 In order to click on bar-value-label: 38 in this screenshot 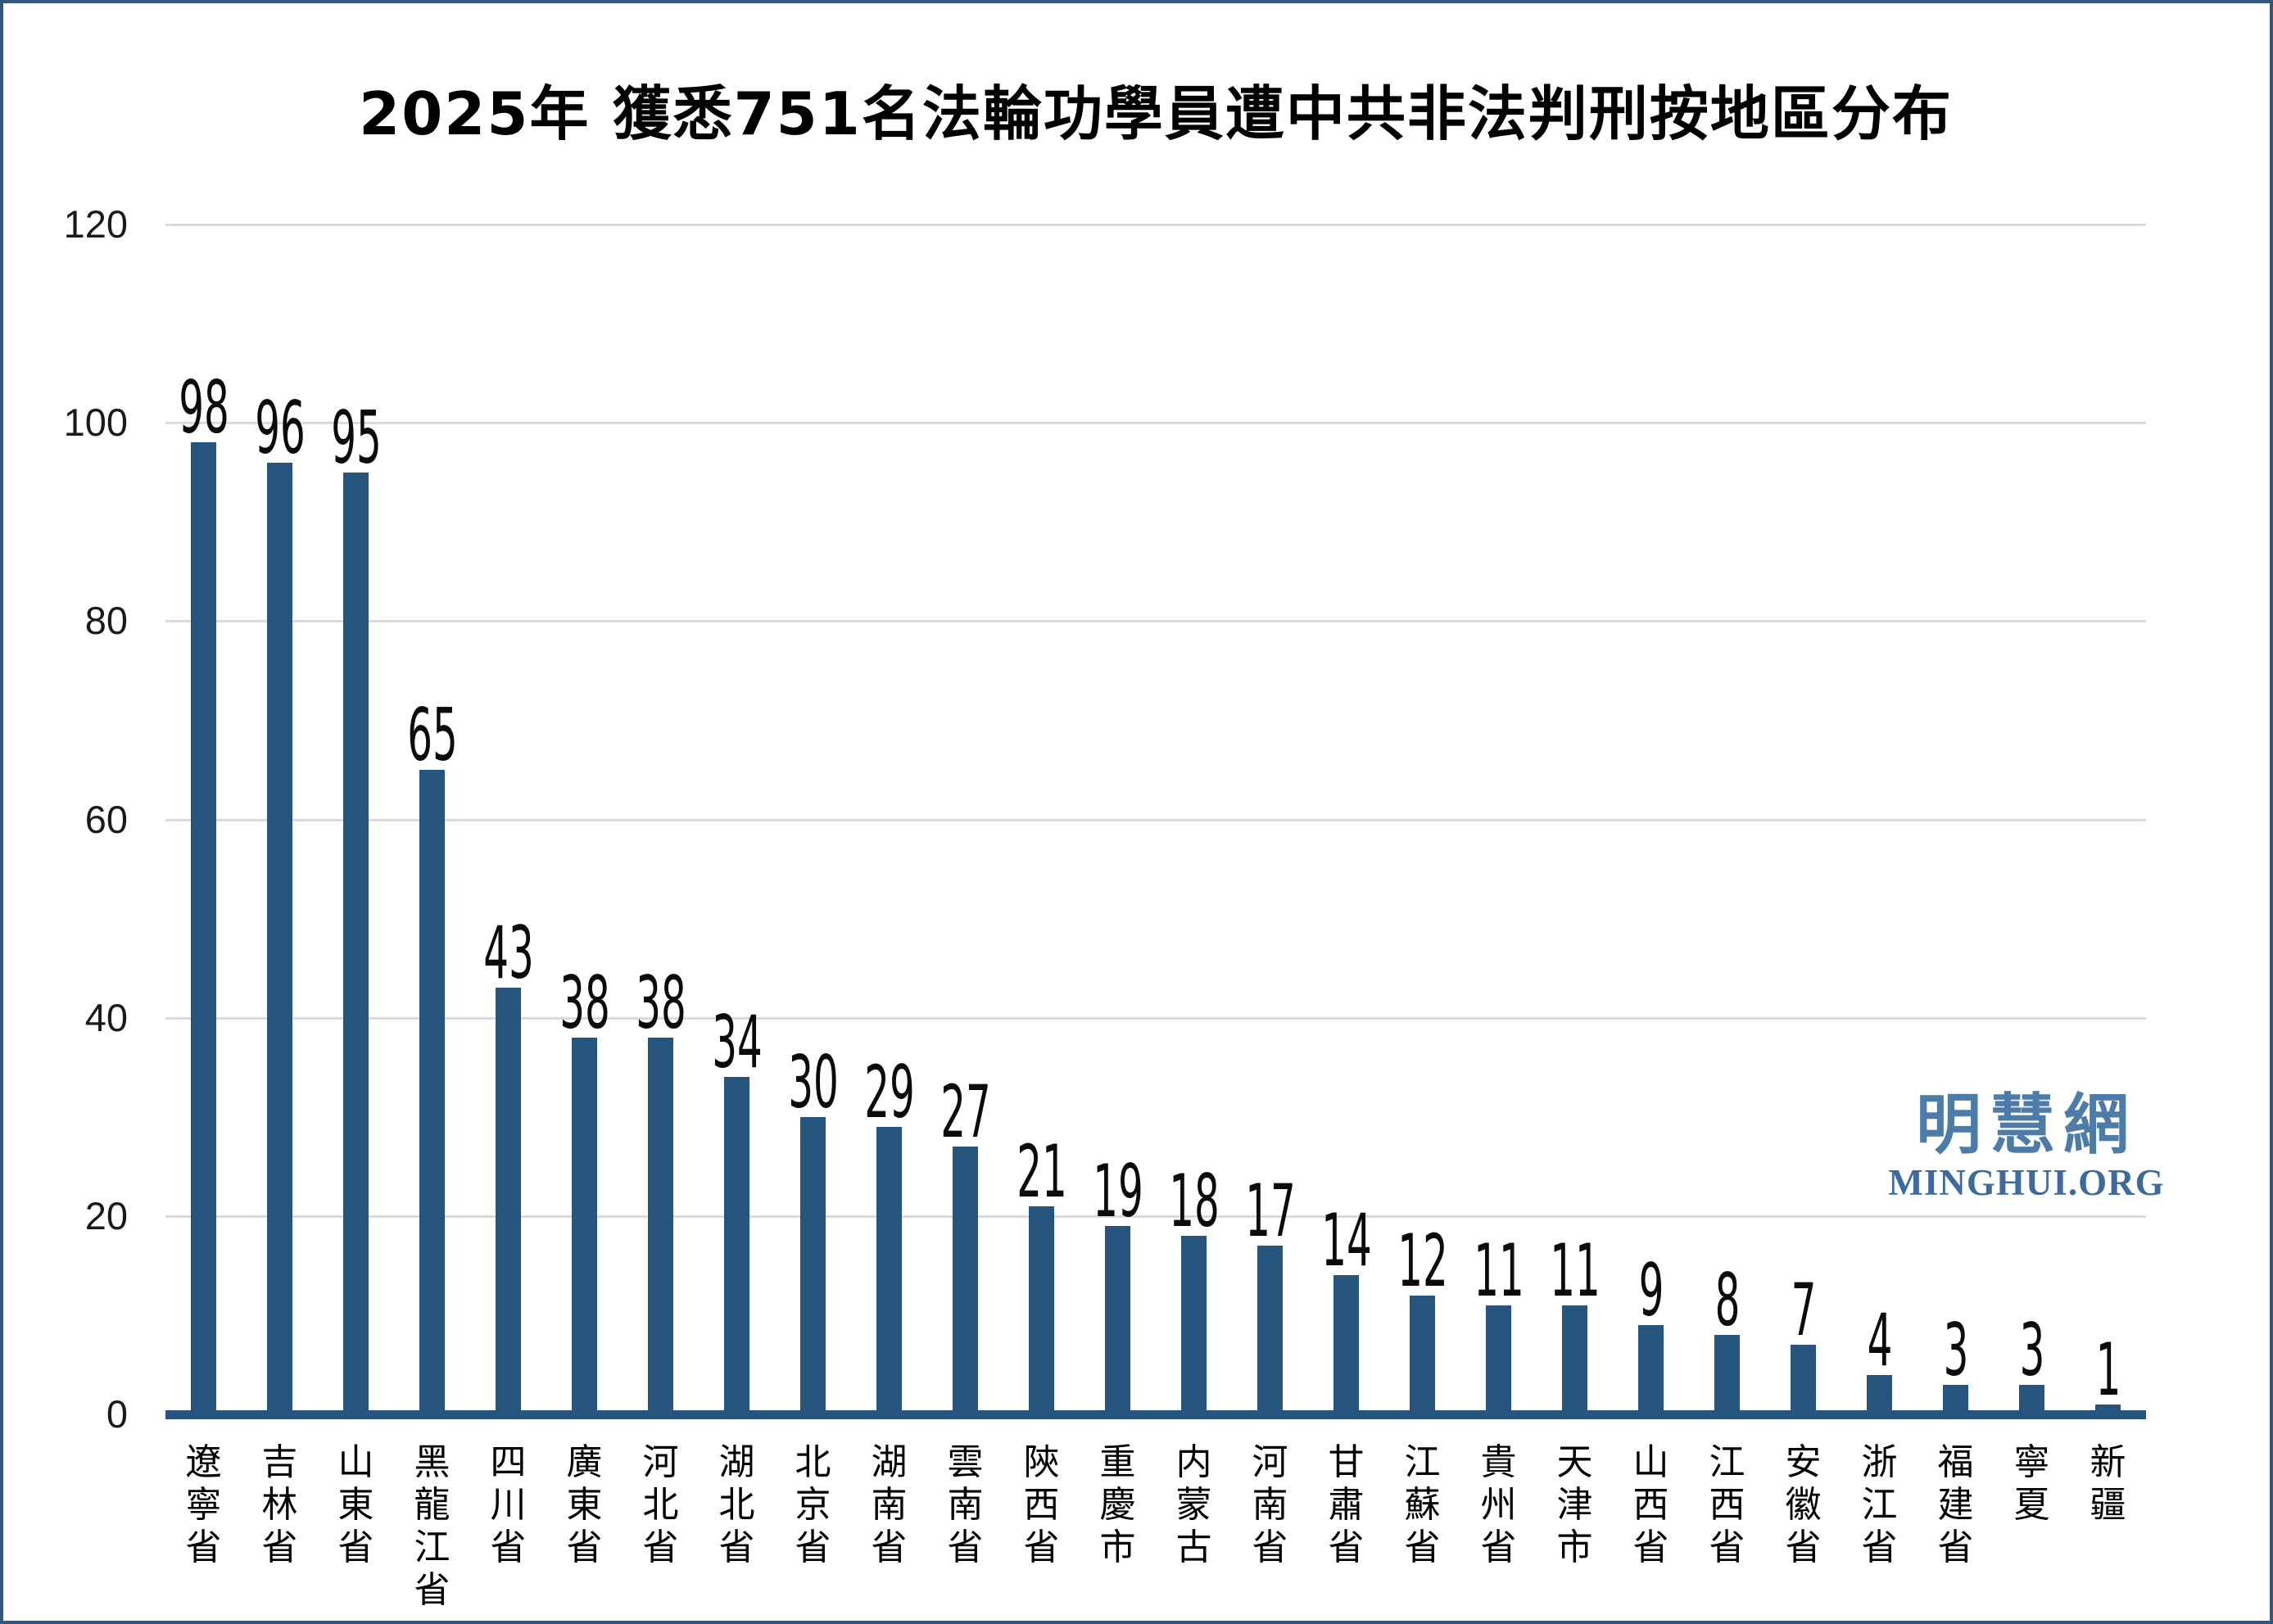, I will do `click(584, 1002)`.